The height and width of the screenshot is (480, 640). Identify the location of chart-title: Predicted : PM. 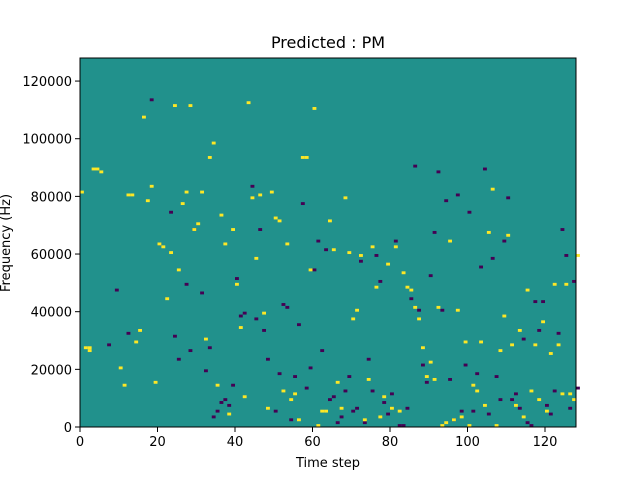
(328, 42).